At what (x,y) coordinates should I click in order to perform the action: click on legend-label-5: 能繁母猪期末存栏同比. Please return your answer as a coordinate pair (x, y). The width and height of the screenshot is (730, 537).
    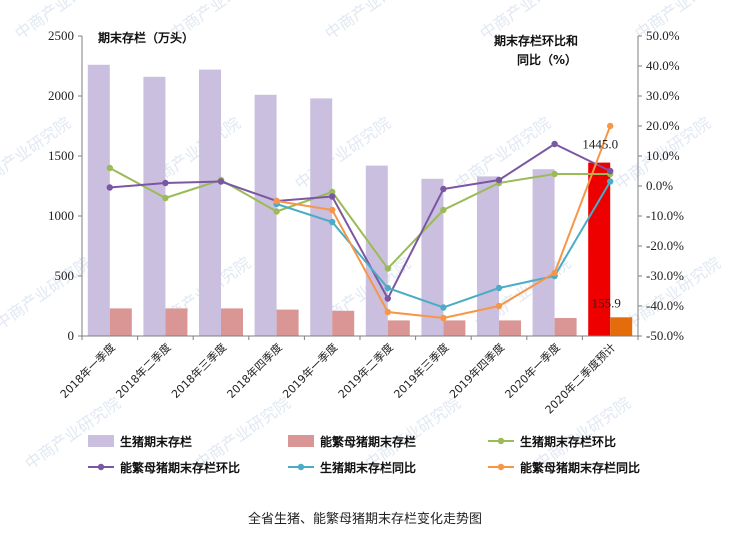
    Looking at the image, I should click on (580, 467).